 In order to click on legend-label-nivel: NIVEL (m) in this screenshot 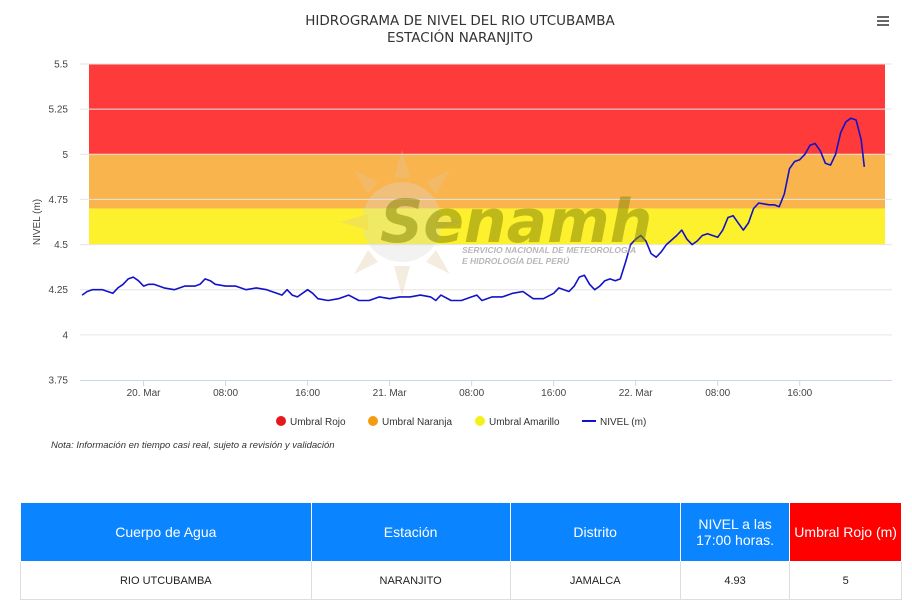, I will do `click(623, 422)`.